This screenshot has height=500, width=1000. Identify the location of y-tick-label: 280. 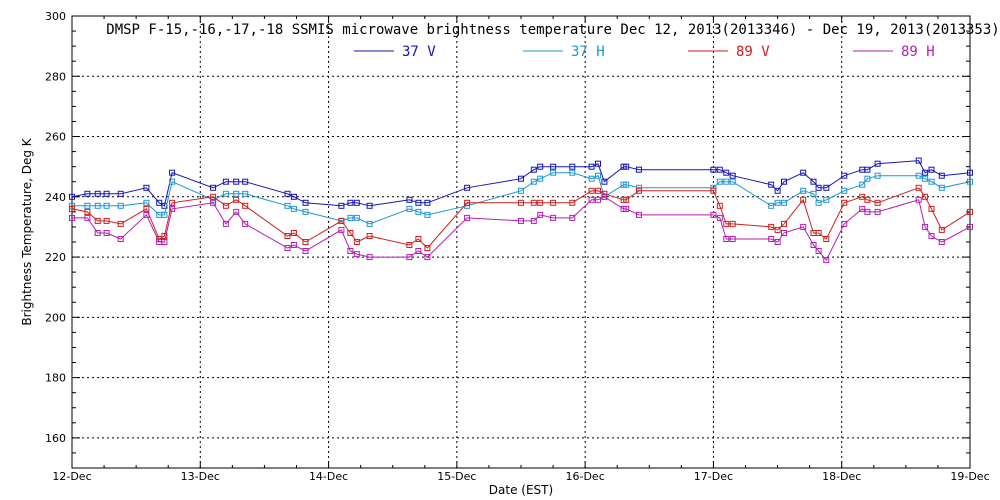
(55, 76).